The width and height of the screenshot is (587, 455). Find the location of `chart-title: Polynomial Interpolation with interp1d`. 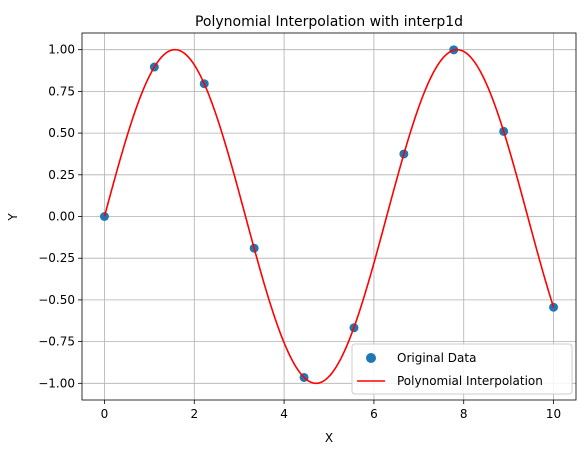

chart-title: Polynomial Interpolation with interp1d is located at coordinates (329, 22).